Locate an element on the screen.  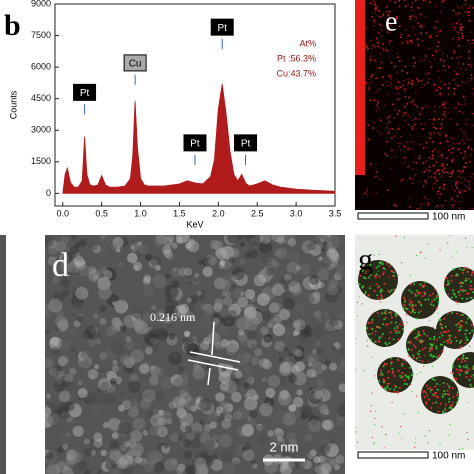
y-tick-label: 9000 is located at coordinates (41, 4).